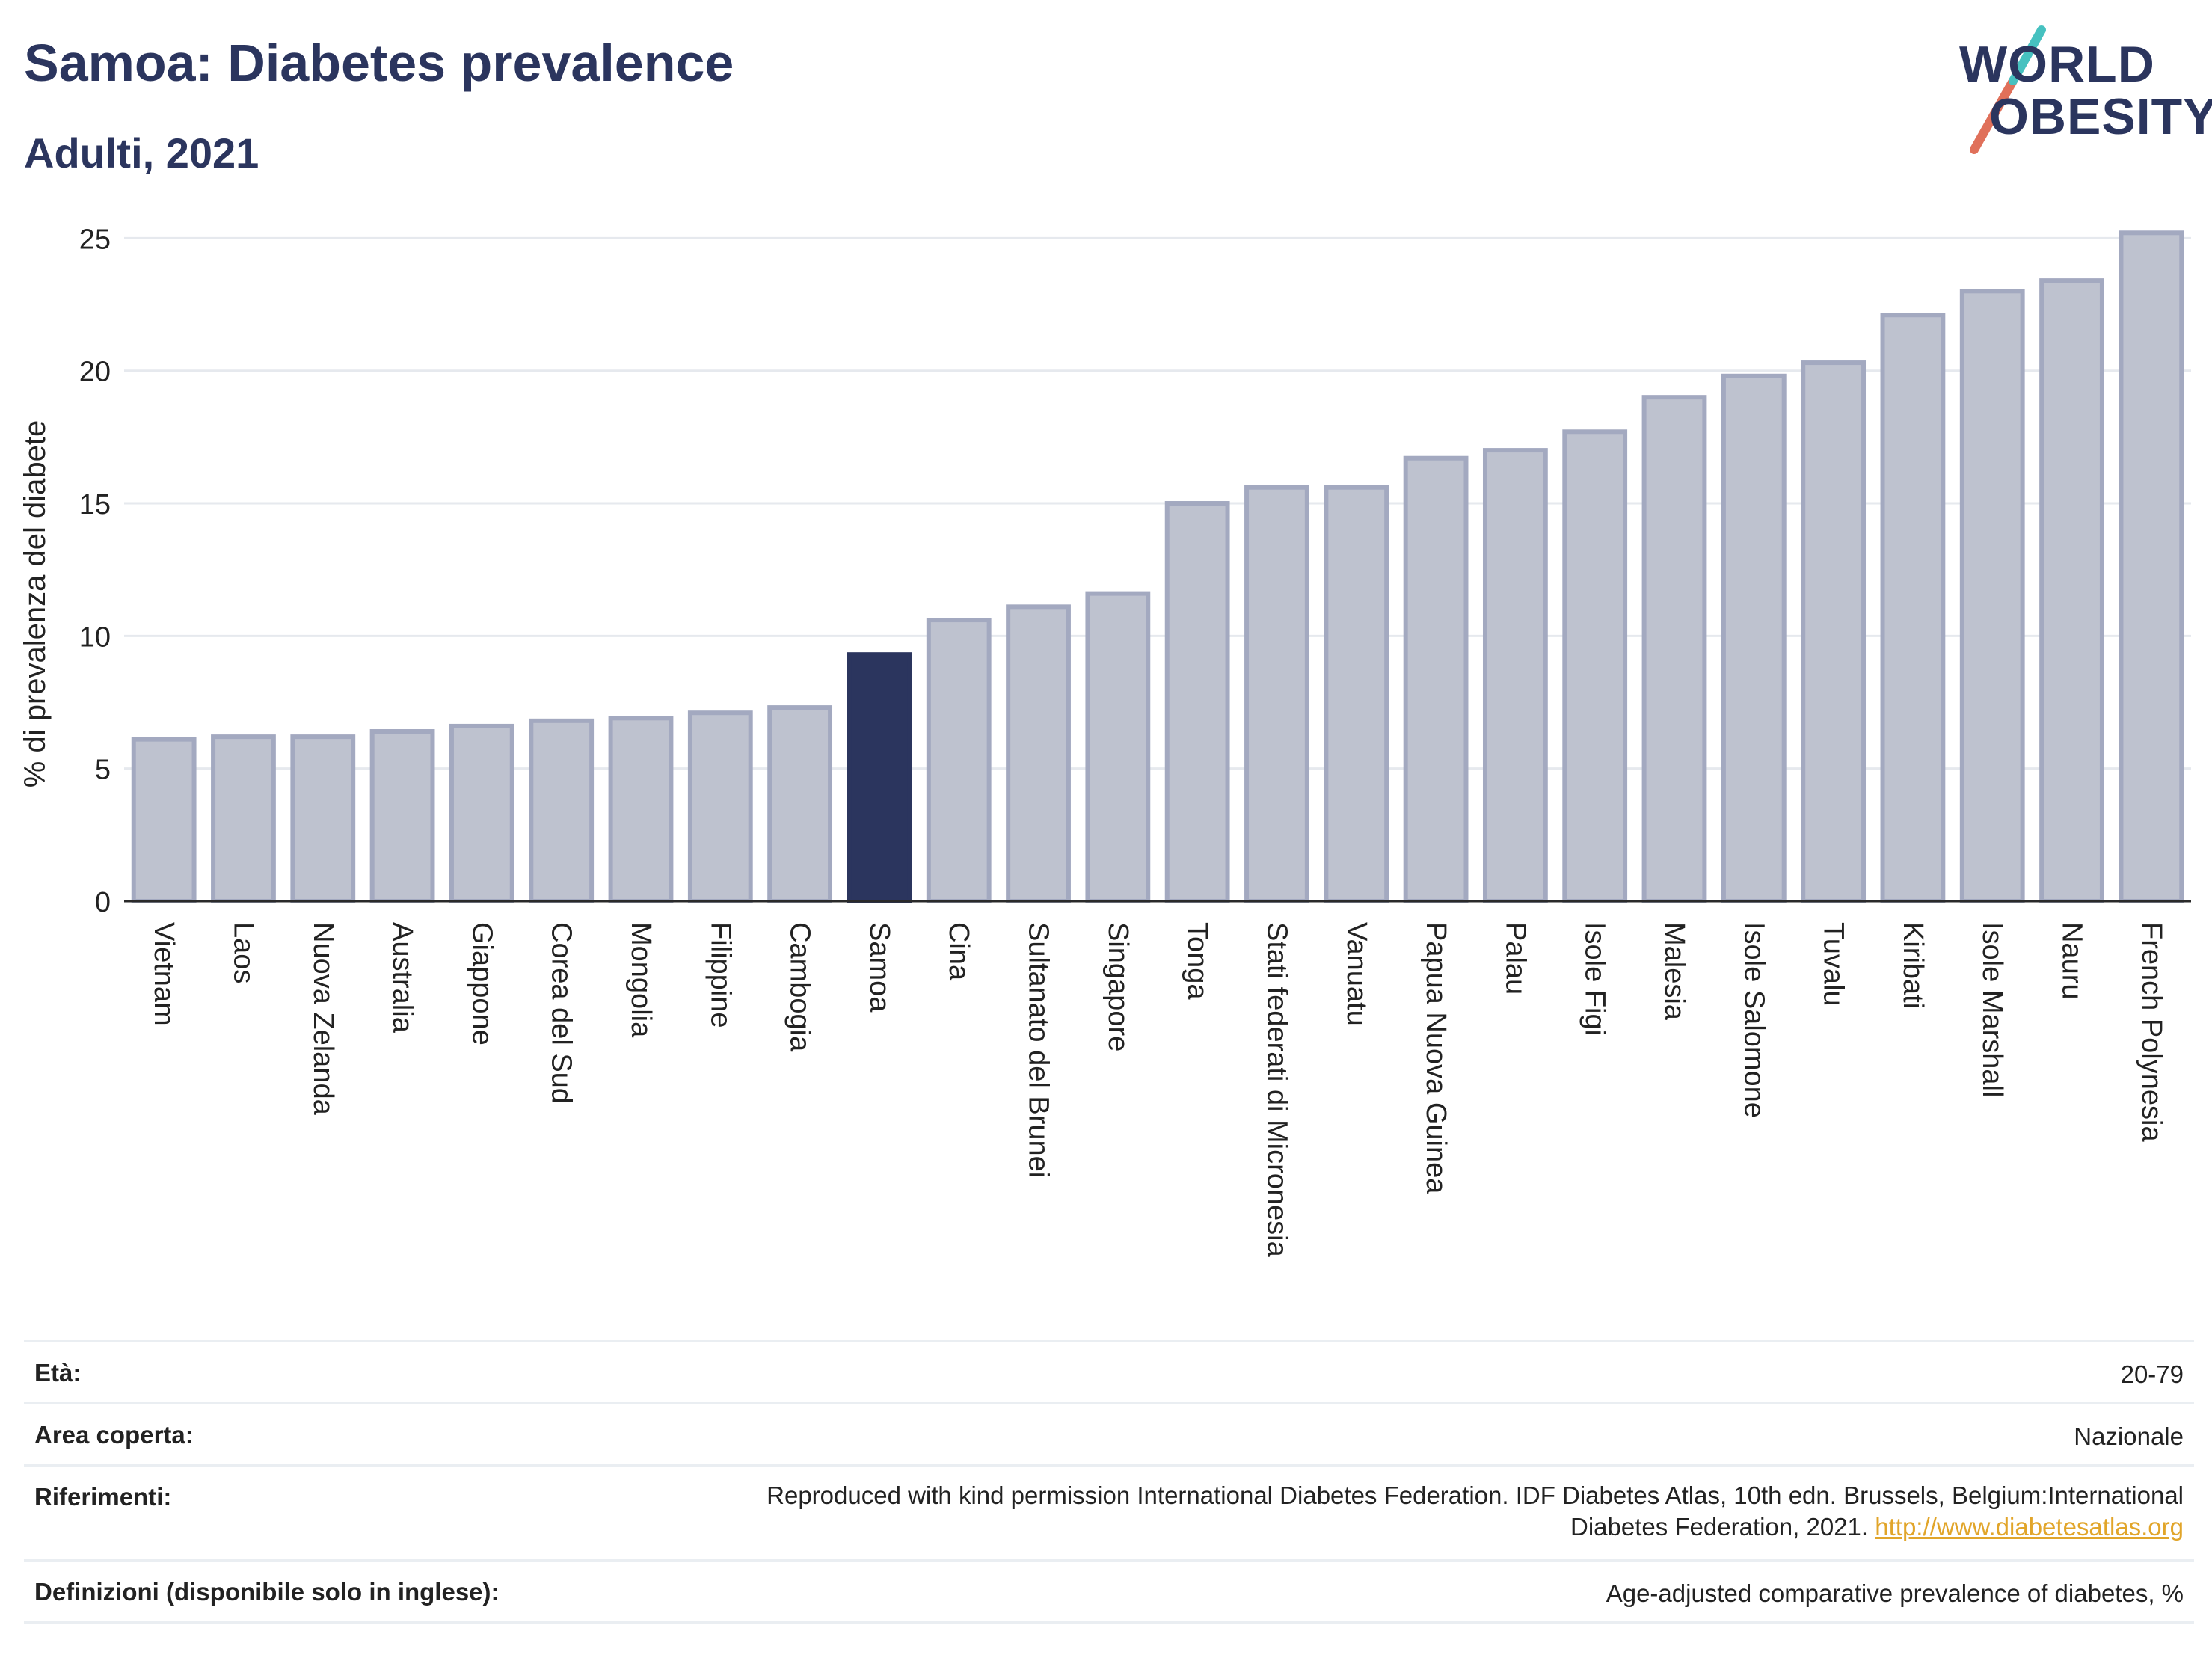 The height and width of the screenshot is (1655, 2212). I want to click on bar-french-polynesia, so click(2151, 567).